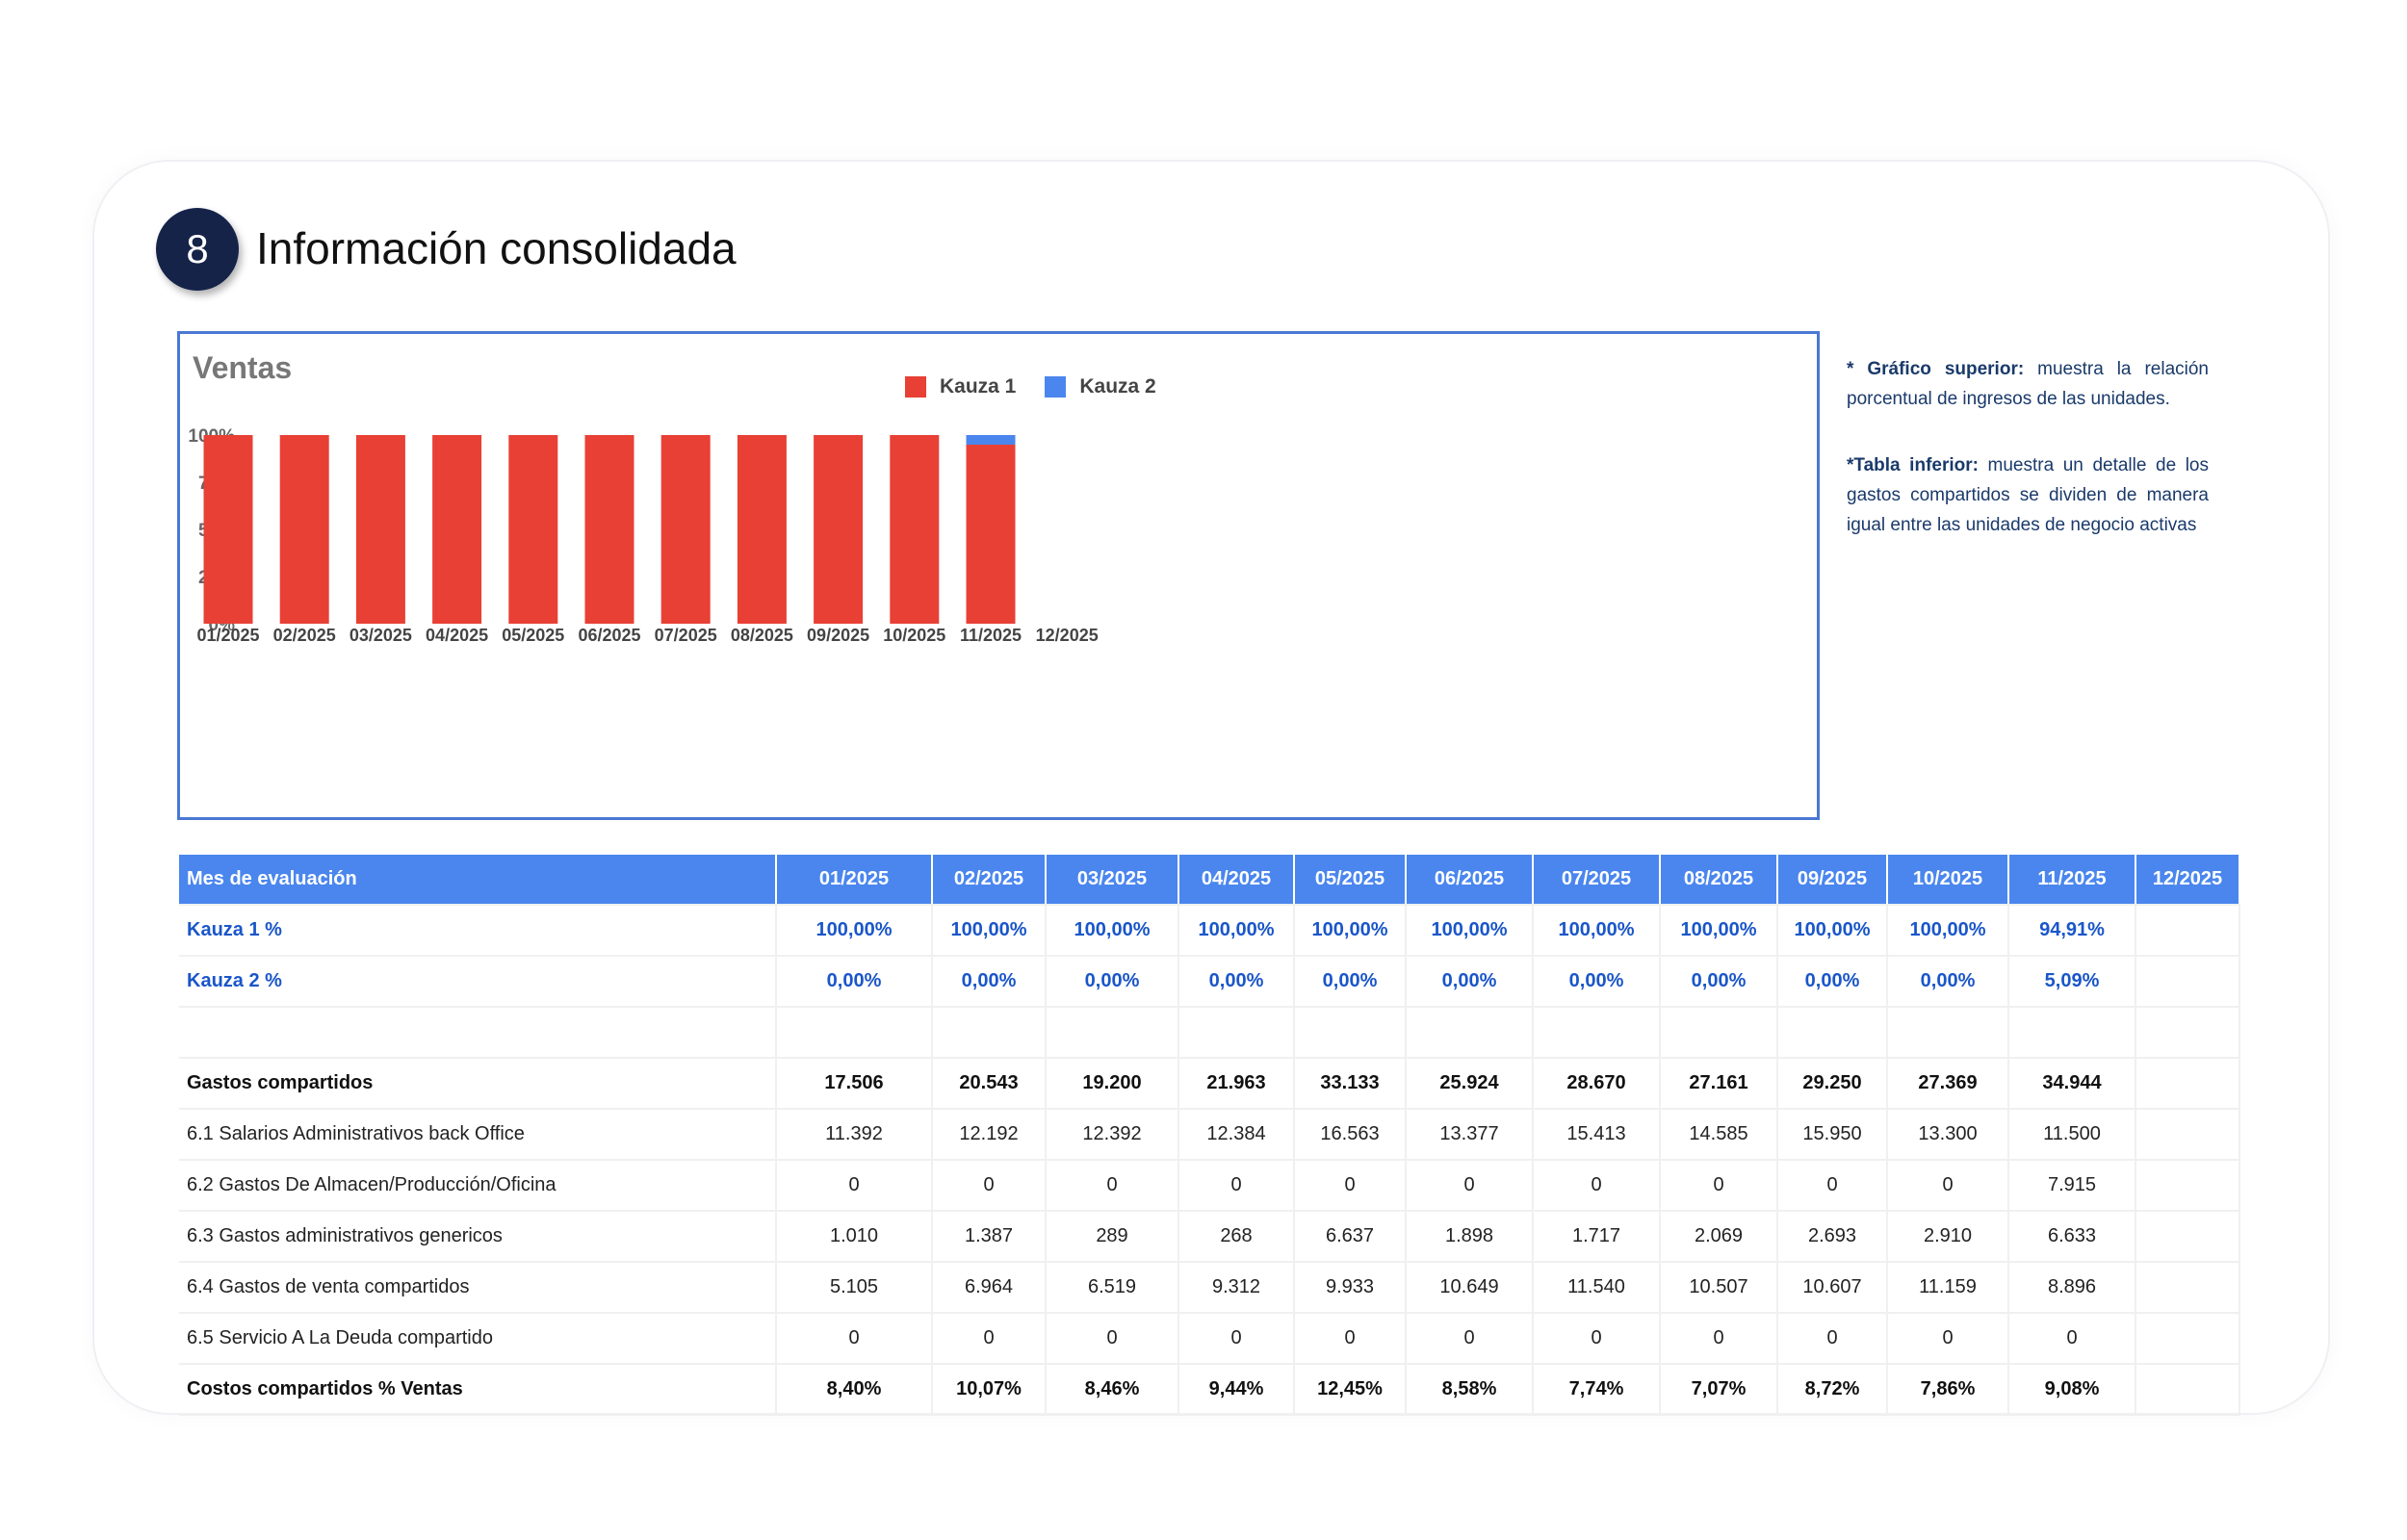 This screenshot has height=1540, width=2407. What do you see at coordinates (839, 529) in the screenshot?
I see `bar-kauza-1-09/2025` at bounding box center [839, 529].